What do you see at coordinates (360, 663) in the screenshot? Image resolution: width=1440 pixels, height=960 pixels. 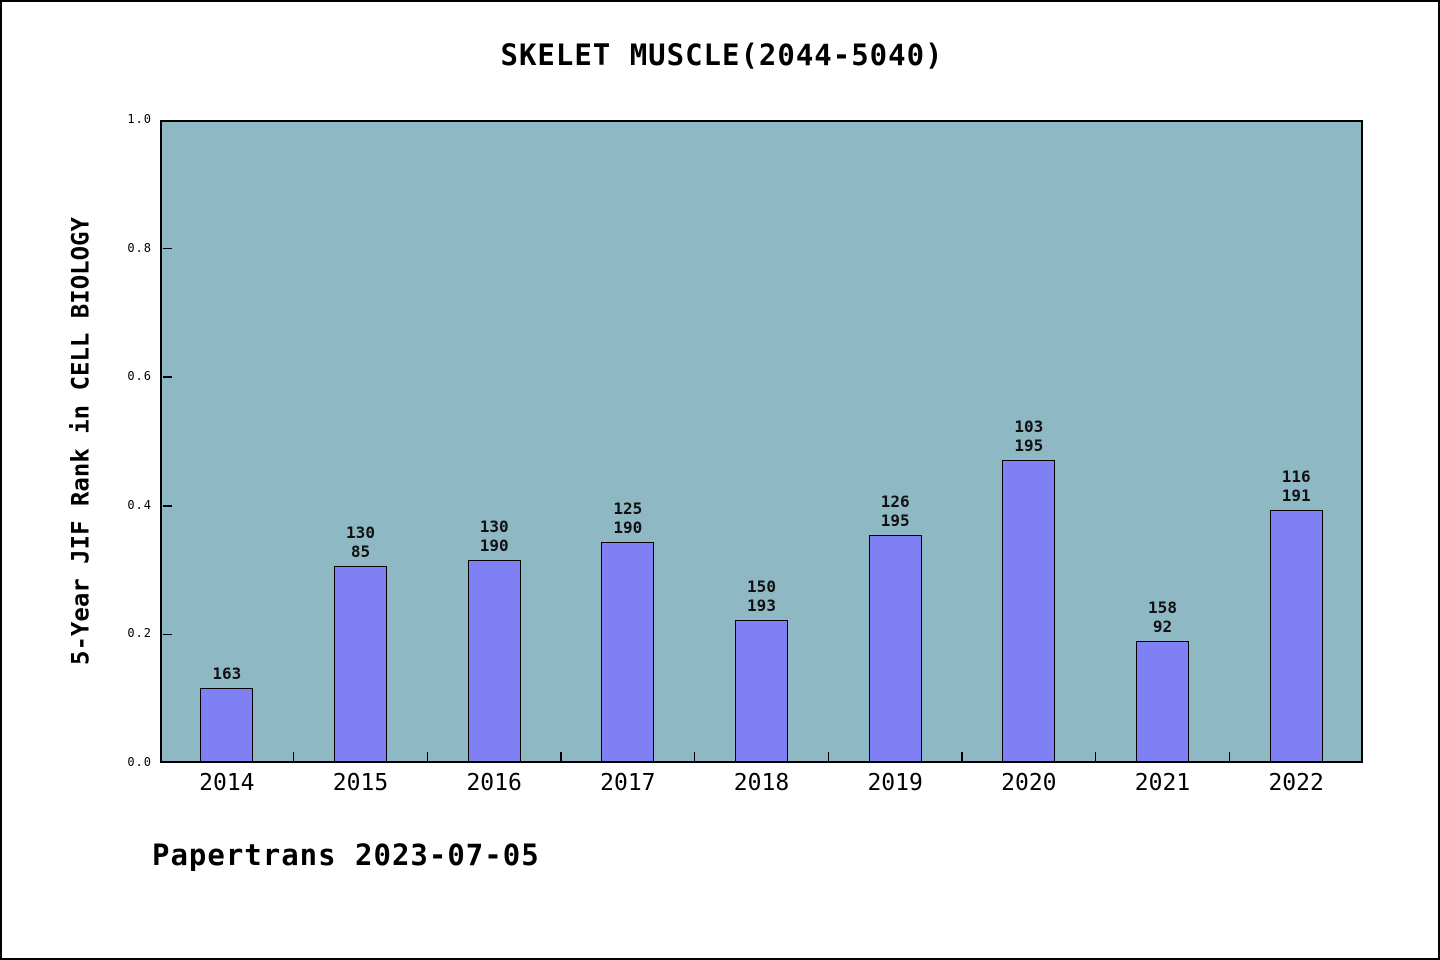 I see `bar-2015` at bounding box center [360, 663].